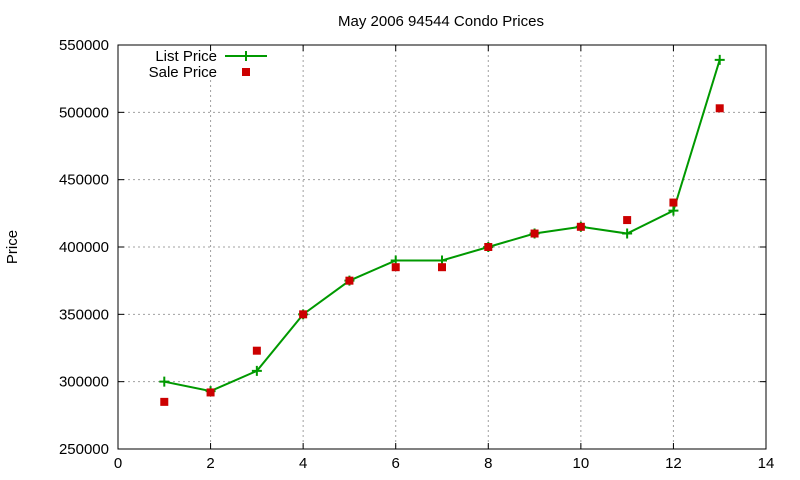 The image size is (800, 480). Describe the element at coordinates (673, 463) in the screenshot. I see `x-tick-label: 12` at that location.